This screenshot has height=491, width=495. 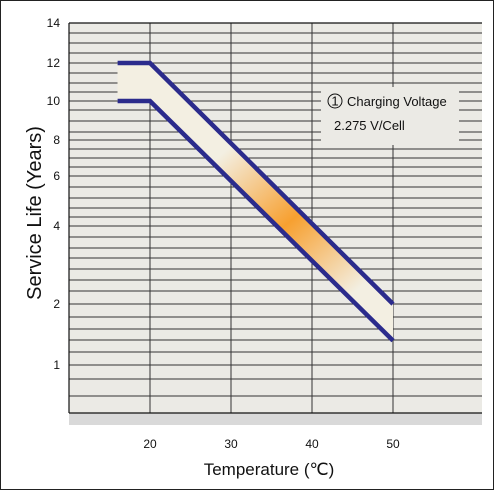 What do you see at coordinates (54, 23) in the screenshot?
I see `y-tick-label: 14` at bounding box center [54, 23].